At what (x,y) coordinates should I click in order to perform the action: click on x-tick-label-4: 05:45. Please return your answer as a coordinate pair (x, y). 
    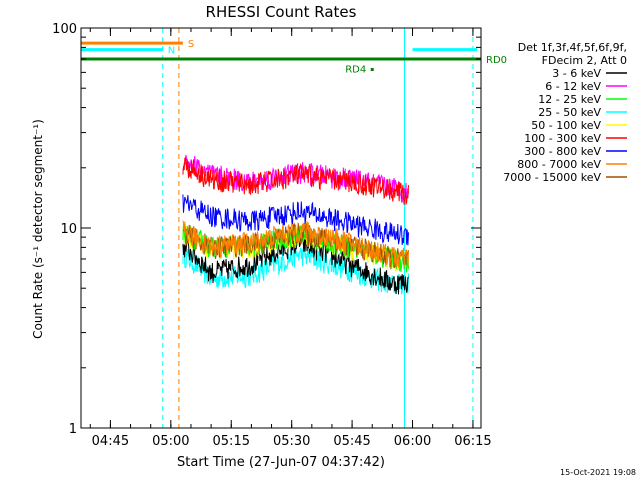
    Looking at the image, I should click on (351, 441).